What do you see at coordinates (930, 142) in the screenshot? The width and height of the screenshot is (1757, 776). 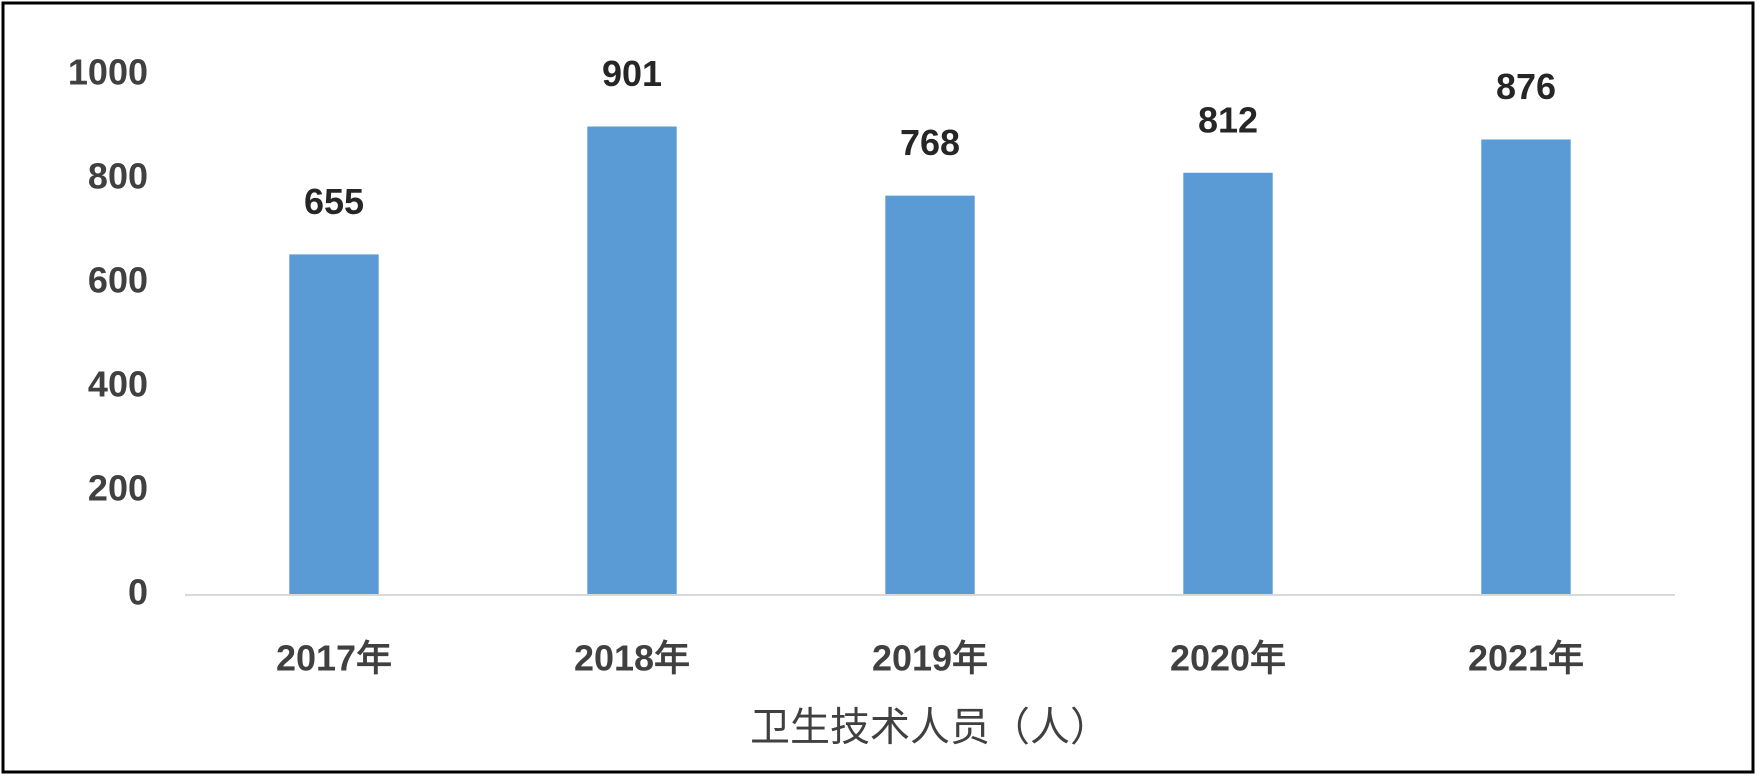 I see `value-label: 768` at bounding box center [930, 142].